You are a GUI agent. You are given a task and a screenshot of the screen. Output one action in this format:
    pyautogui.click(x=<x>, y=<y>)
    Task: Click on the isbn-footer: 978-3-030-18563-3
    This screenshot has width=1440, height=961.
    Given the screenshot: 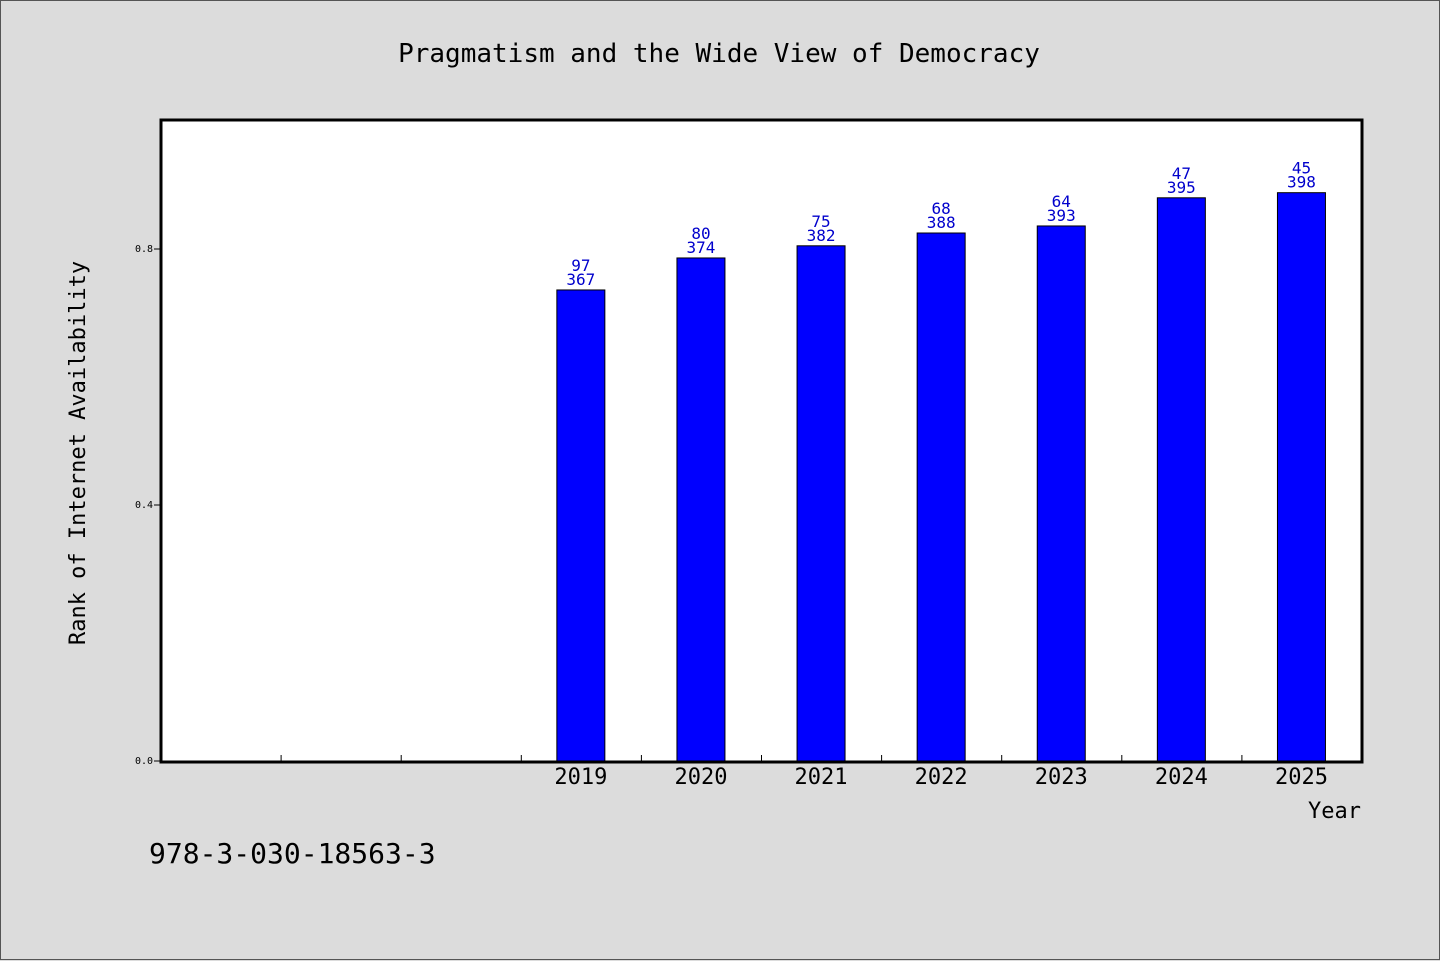 What is the action you would take?
    pyautogui.click(x=292, y=853)
    